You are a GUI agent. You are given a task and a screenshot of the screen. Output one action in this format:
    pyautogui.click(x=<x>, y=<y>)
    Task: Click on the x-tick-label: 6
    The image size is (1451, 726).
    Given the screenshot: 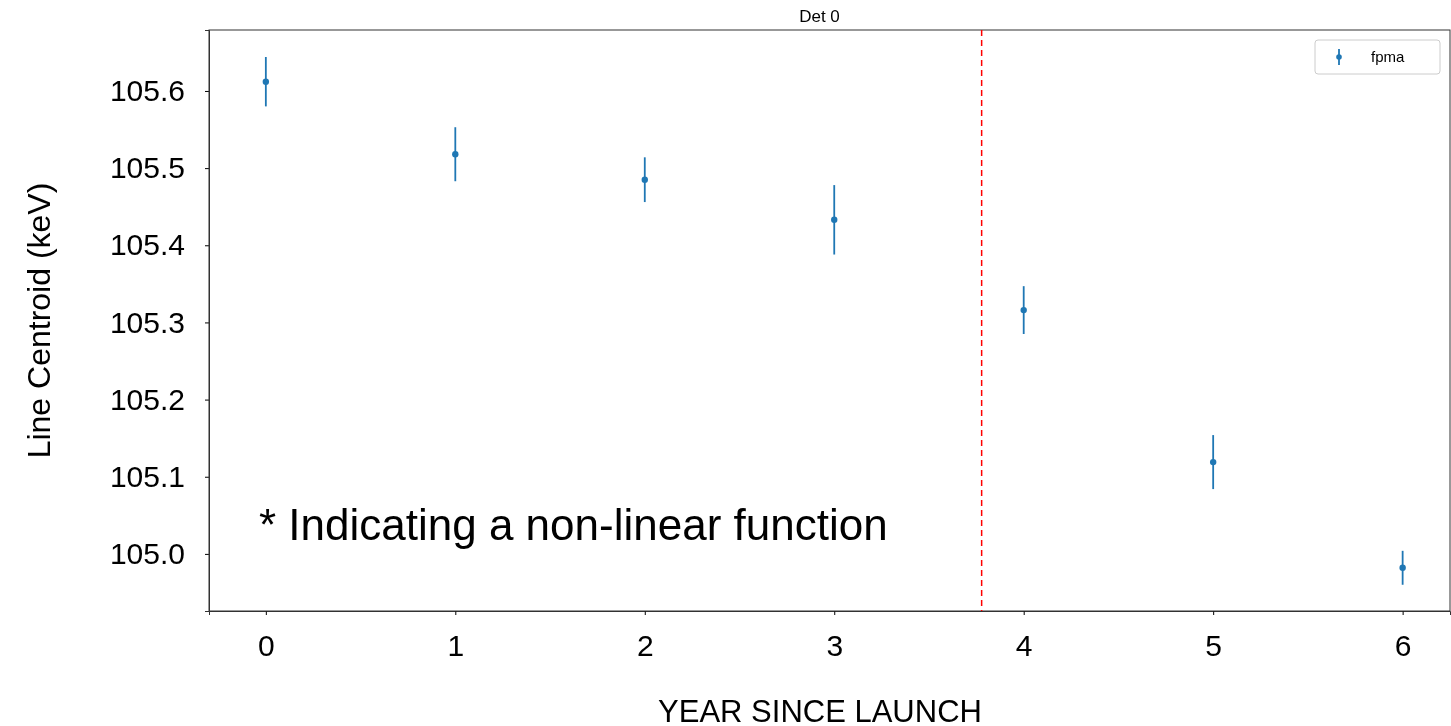 What is the action you would take?
    pyautogui.click(x=1403, y=646)
    